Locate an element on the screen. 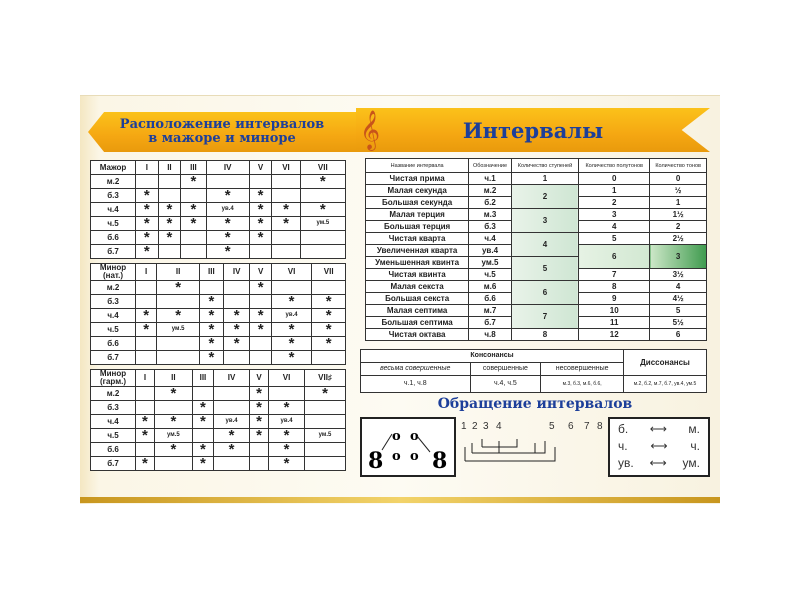  interval-symbol: ув.4 is located at coordinates (490, 250).